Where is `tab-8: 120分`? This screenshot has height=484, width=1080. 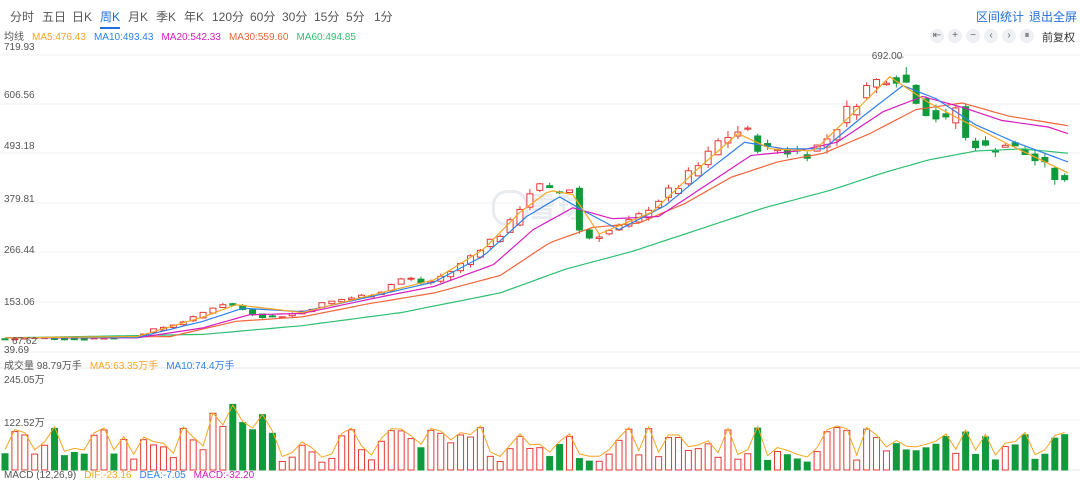 tab-8: 120分 is located at coordinates (228, 17).